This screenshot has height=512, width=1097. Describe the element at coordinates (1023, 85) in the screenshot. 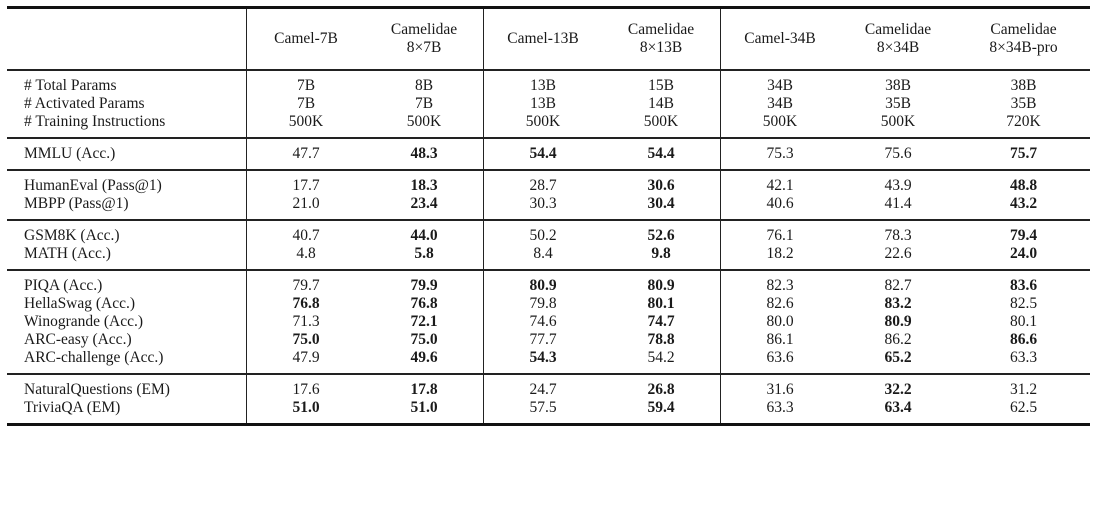

I see `value: 38B` at that location.